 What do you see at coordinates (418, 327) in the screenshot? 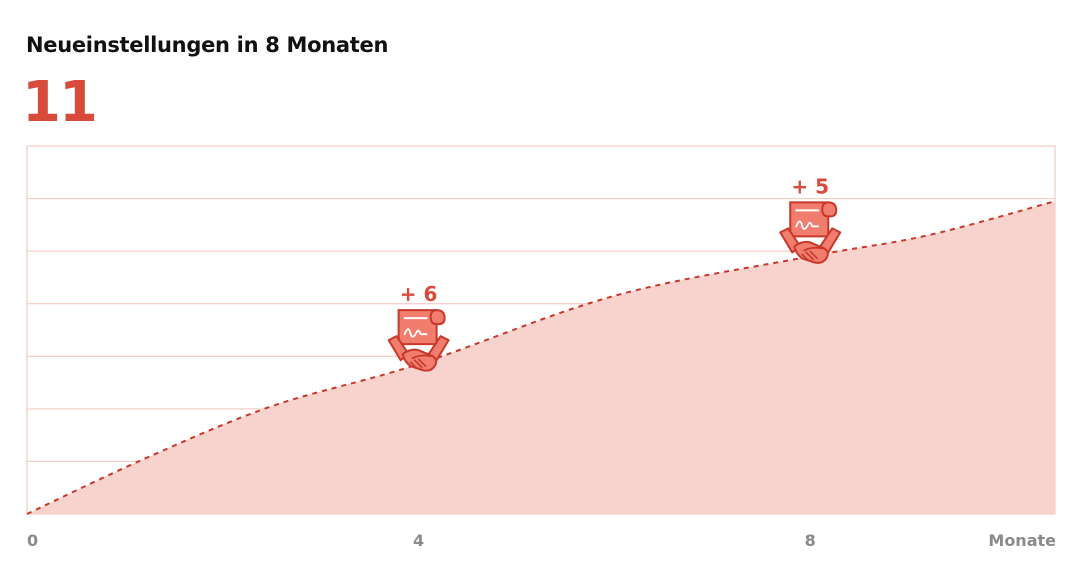
I see `annotation-1: + 6` at bounding box center [418, 327].